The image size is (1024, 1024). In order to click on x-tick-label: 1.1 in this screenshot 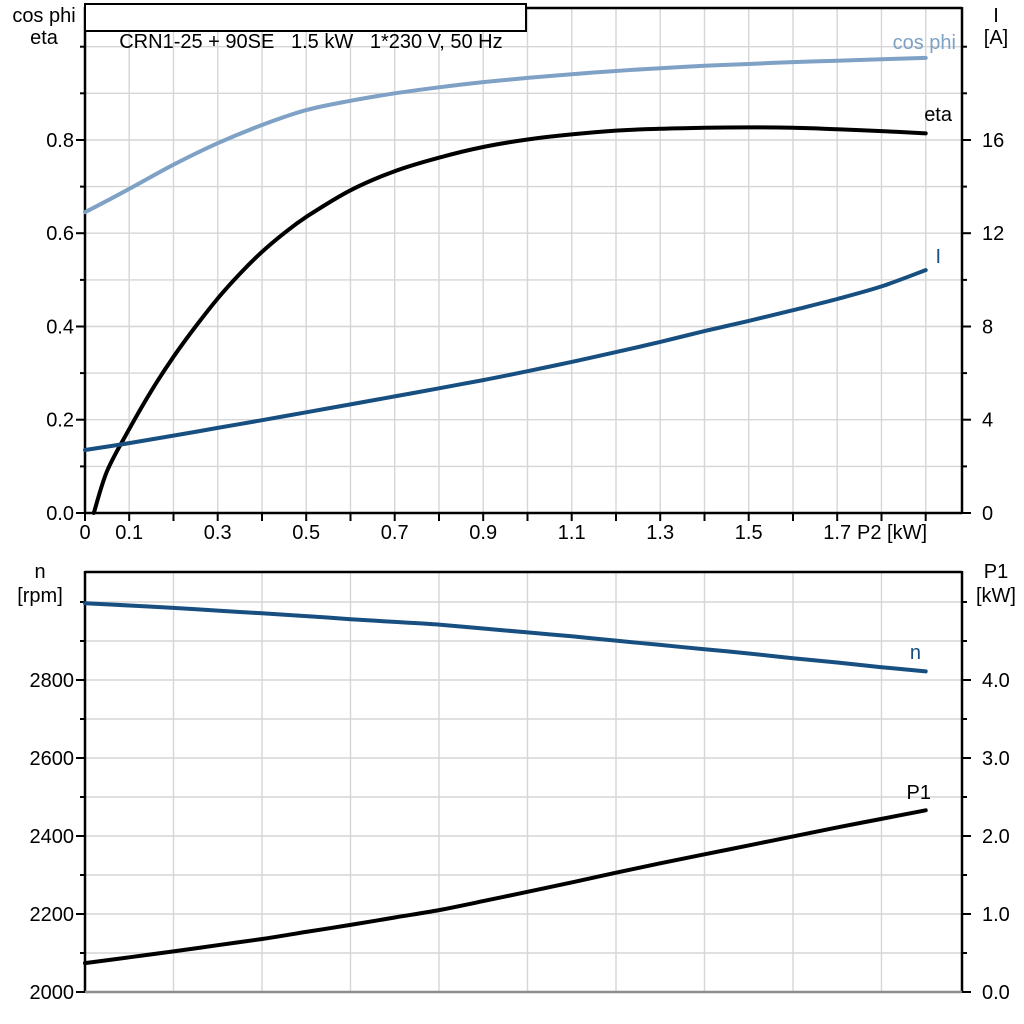, I will do `click(572, 533)`.